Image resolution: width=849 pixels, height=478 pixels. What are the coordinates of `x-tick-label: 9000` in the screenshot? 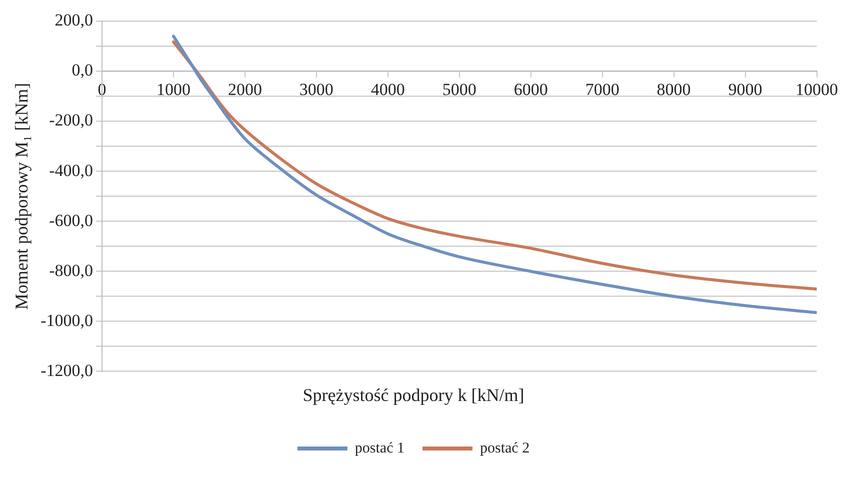 It's located at (745, 89).